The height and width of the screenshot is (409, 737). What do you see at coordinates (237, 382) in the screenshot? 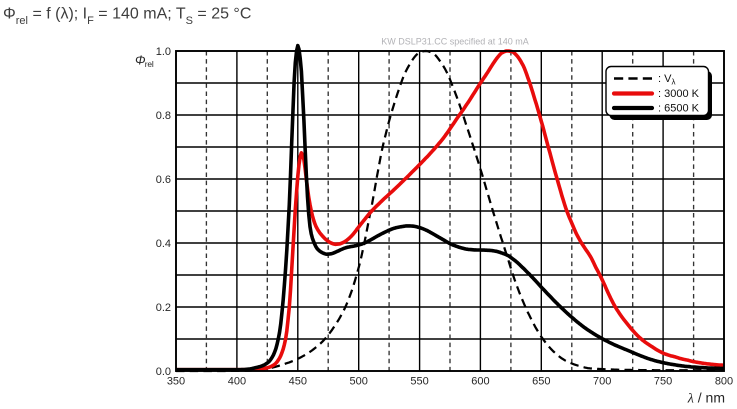
I see `svg-text: 400` at bounding box center [237, 382].